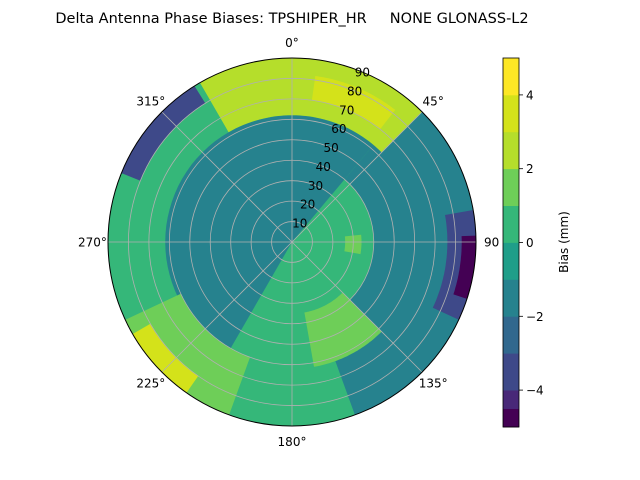 This screenshot has width=640, height=480. Describe the element at coordinates (491, 243) in the screenshot. I see `theta-tick-label-90: 90` at that location.